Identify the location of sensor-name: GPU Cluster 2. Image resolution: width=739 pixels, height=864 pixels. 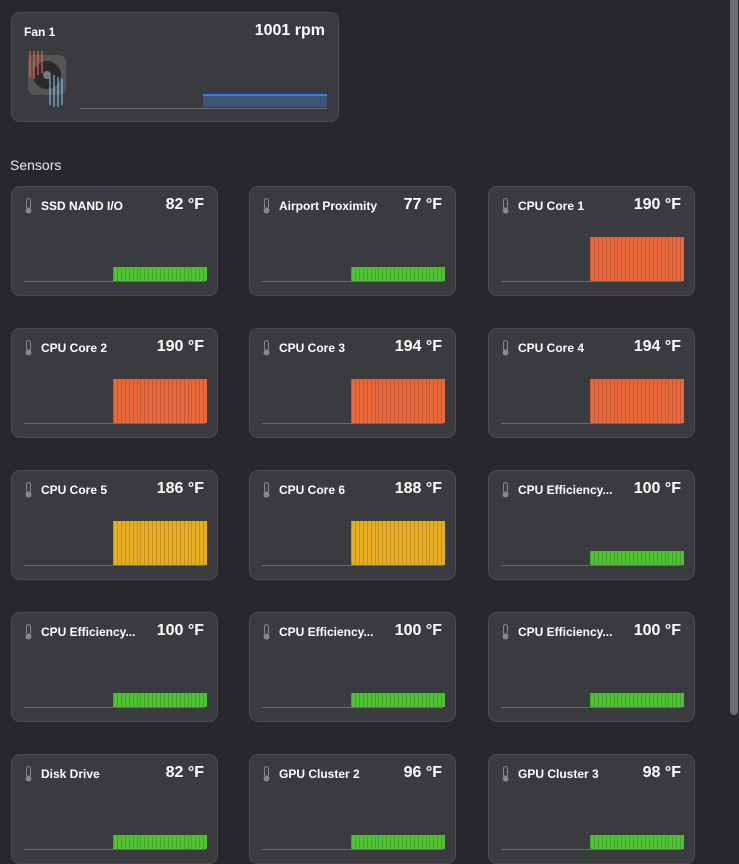
(319, 774).